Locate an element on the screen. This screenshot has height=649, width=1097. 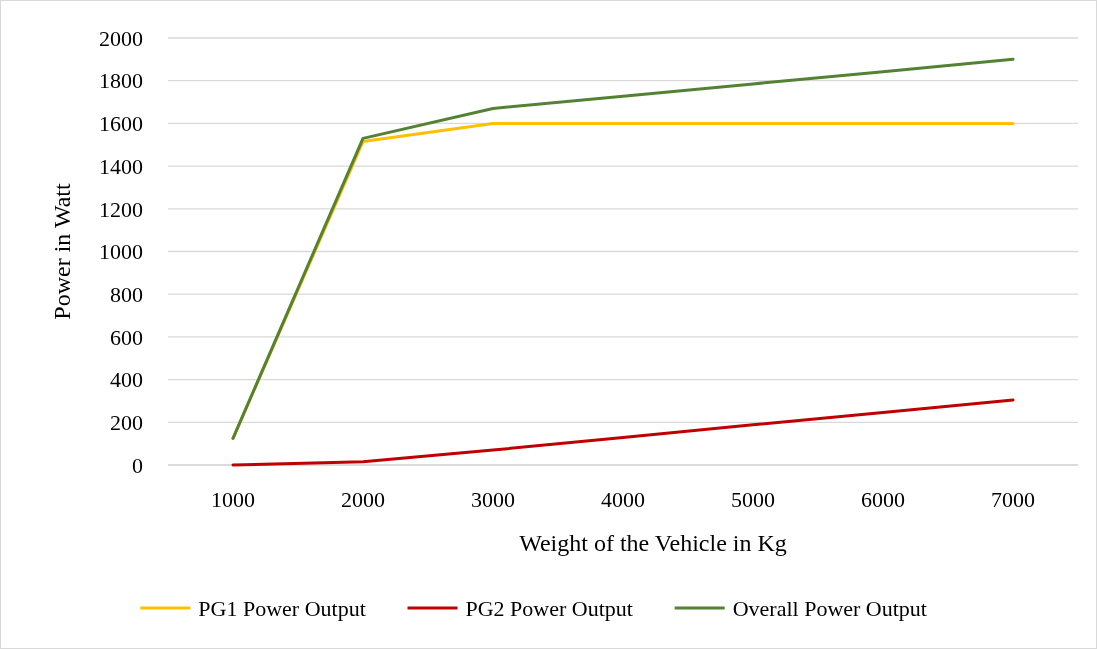
legend-label: PG1 Power Output is located at coordinates (282, 608).